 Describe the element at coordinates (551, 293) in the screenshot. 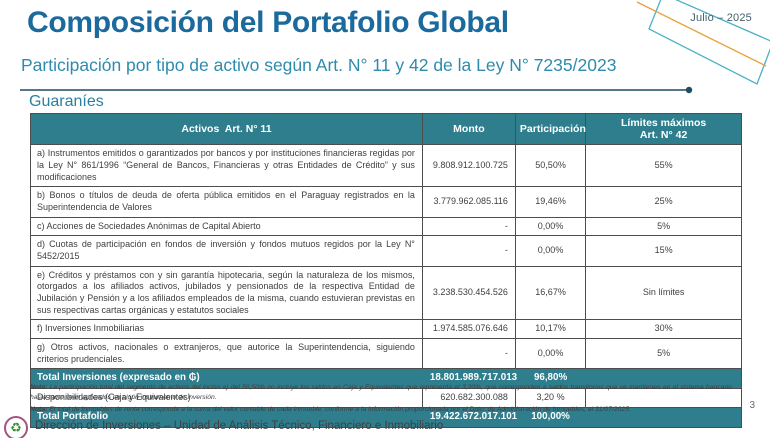

I see `cell-part: 16,67%` at that location.